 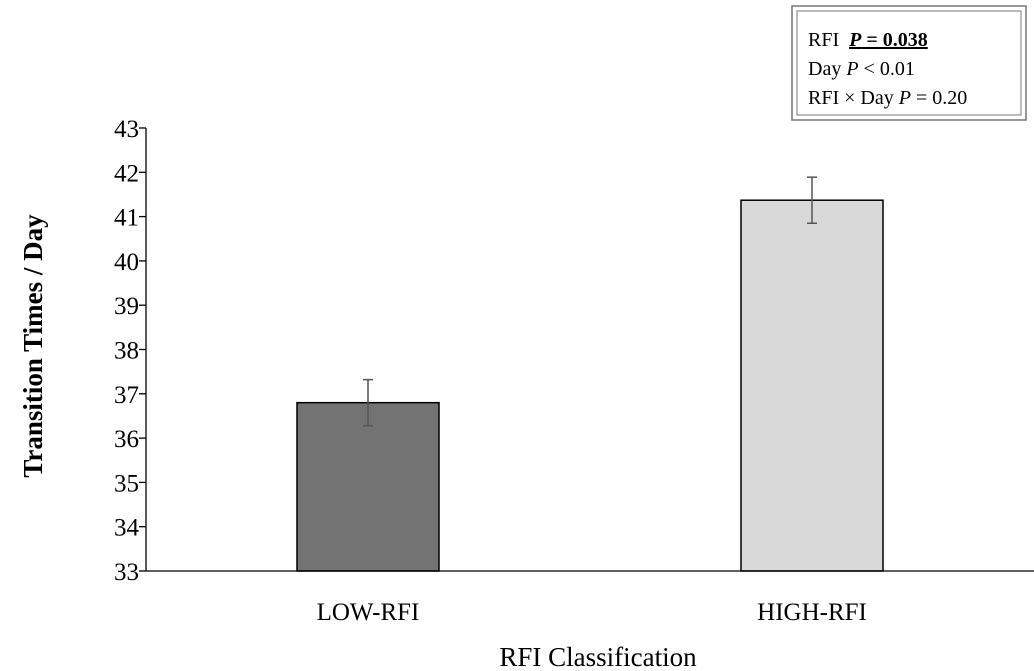 I want to click on y-tick-label: 35, so click(x=126, y=483).